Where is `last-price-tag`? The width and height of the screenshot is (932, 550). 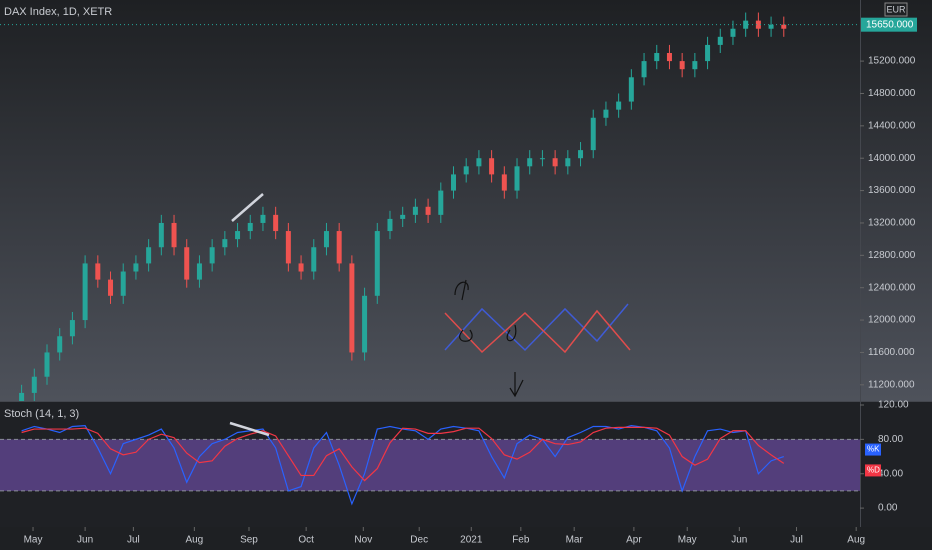
last-price-tag is located at coordinates (889, 24).